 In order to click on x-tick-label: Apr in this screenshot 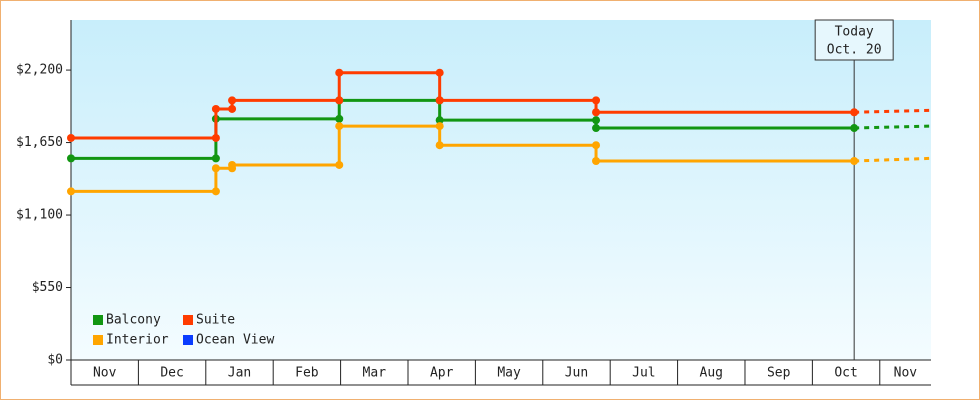, I will do `click(442, 373)`.